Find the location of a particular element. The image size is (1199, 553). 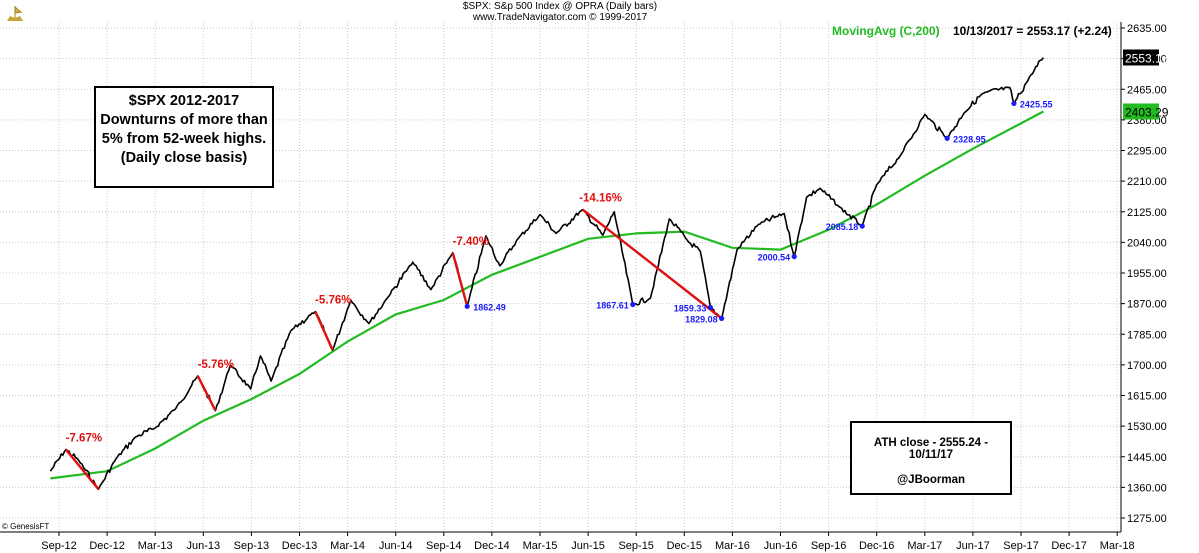

x-tick-label: Mar-14 is located at coordinates (347, 546).